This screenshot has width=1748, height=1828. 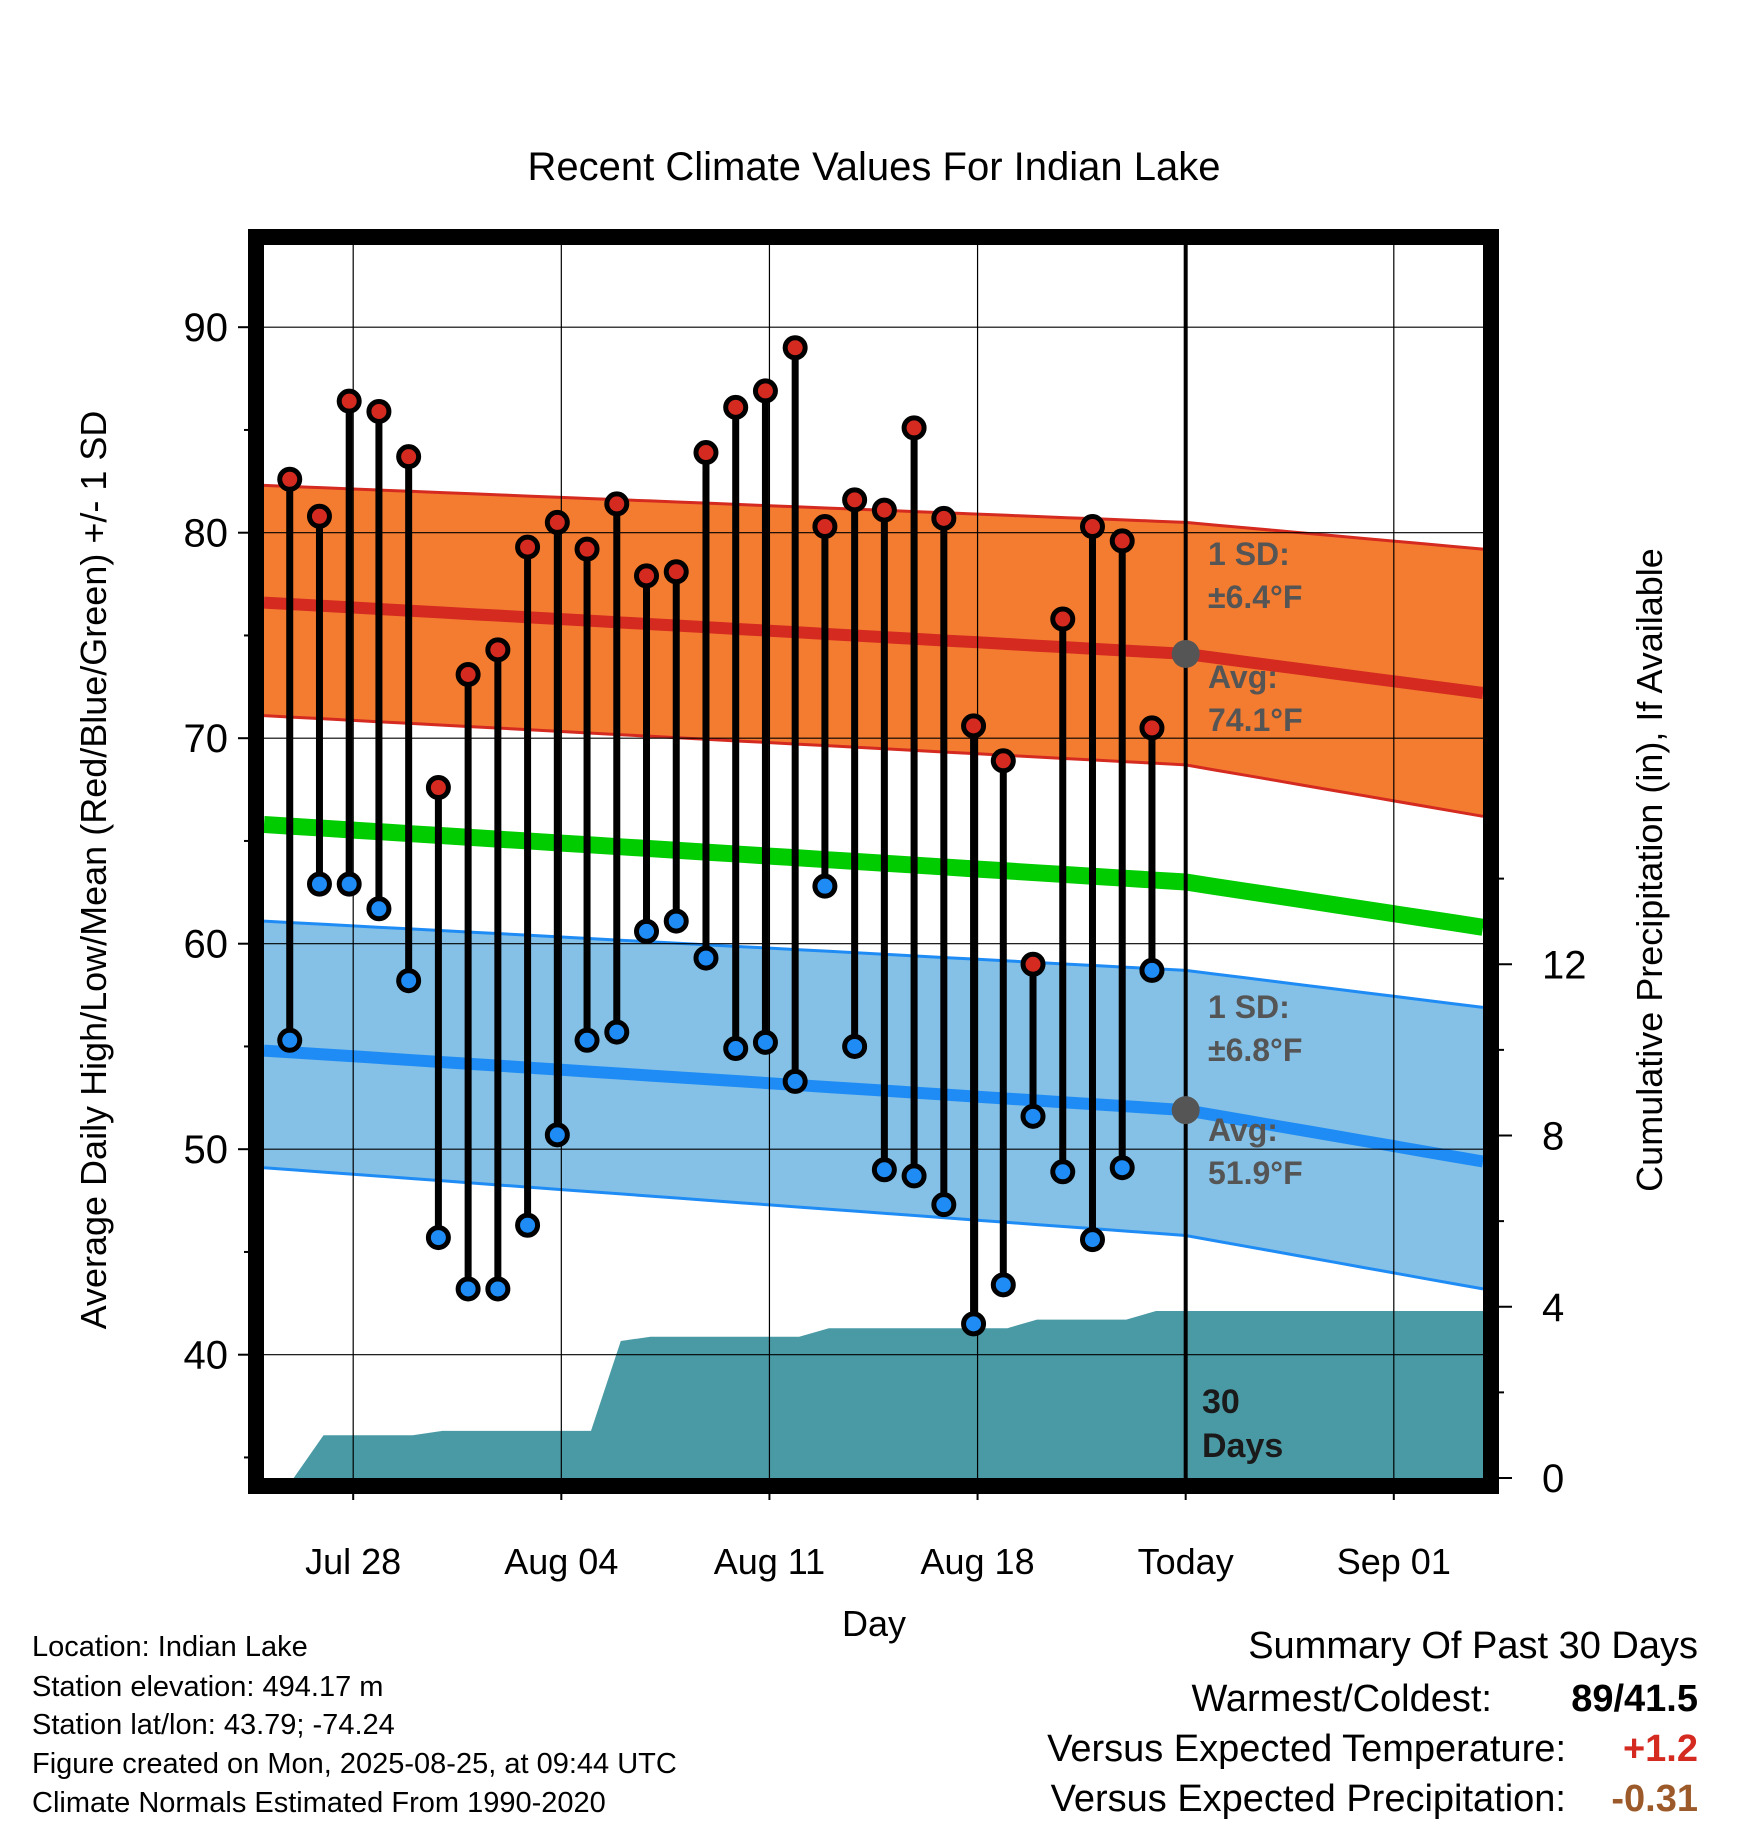 What do you see at coordinates (1255, 1050) in the screenshot?
I see `low-sd-value: ±6.8°F` at bounding box center [1255, 1050].